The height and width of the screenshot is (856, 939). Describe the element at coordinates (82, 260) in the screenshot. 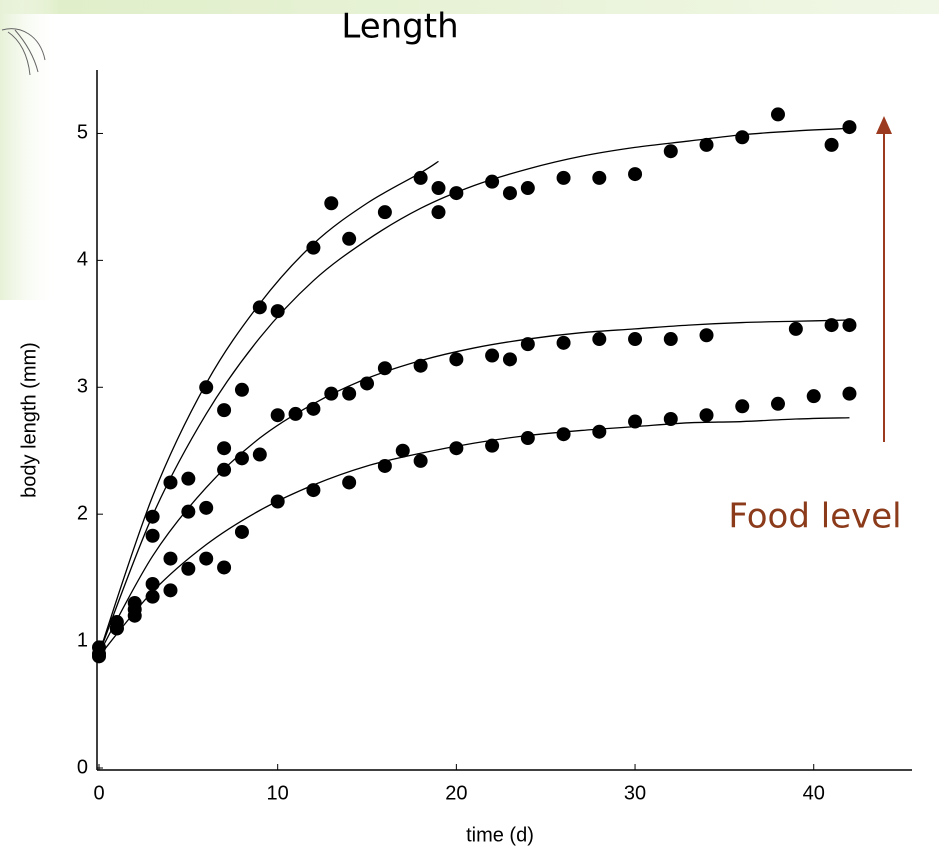

I see `y-tick-label: 4` at that location.